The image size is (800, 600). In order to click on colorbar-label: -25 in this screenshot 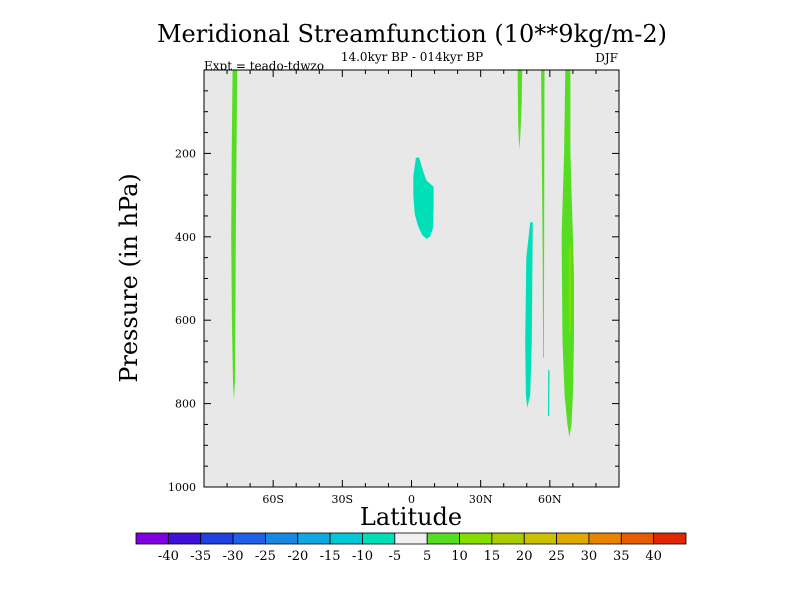, I will do `click(265, 556)`.